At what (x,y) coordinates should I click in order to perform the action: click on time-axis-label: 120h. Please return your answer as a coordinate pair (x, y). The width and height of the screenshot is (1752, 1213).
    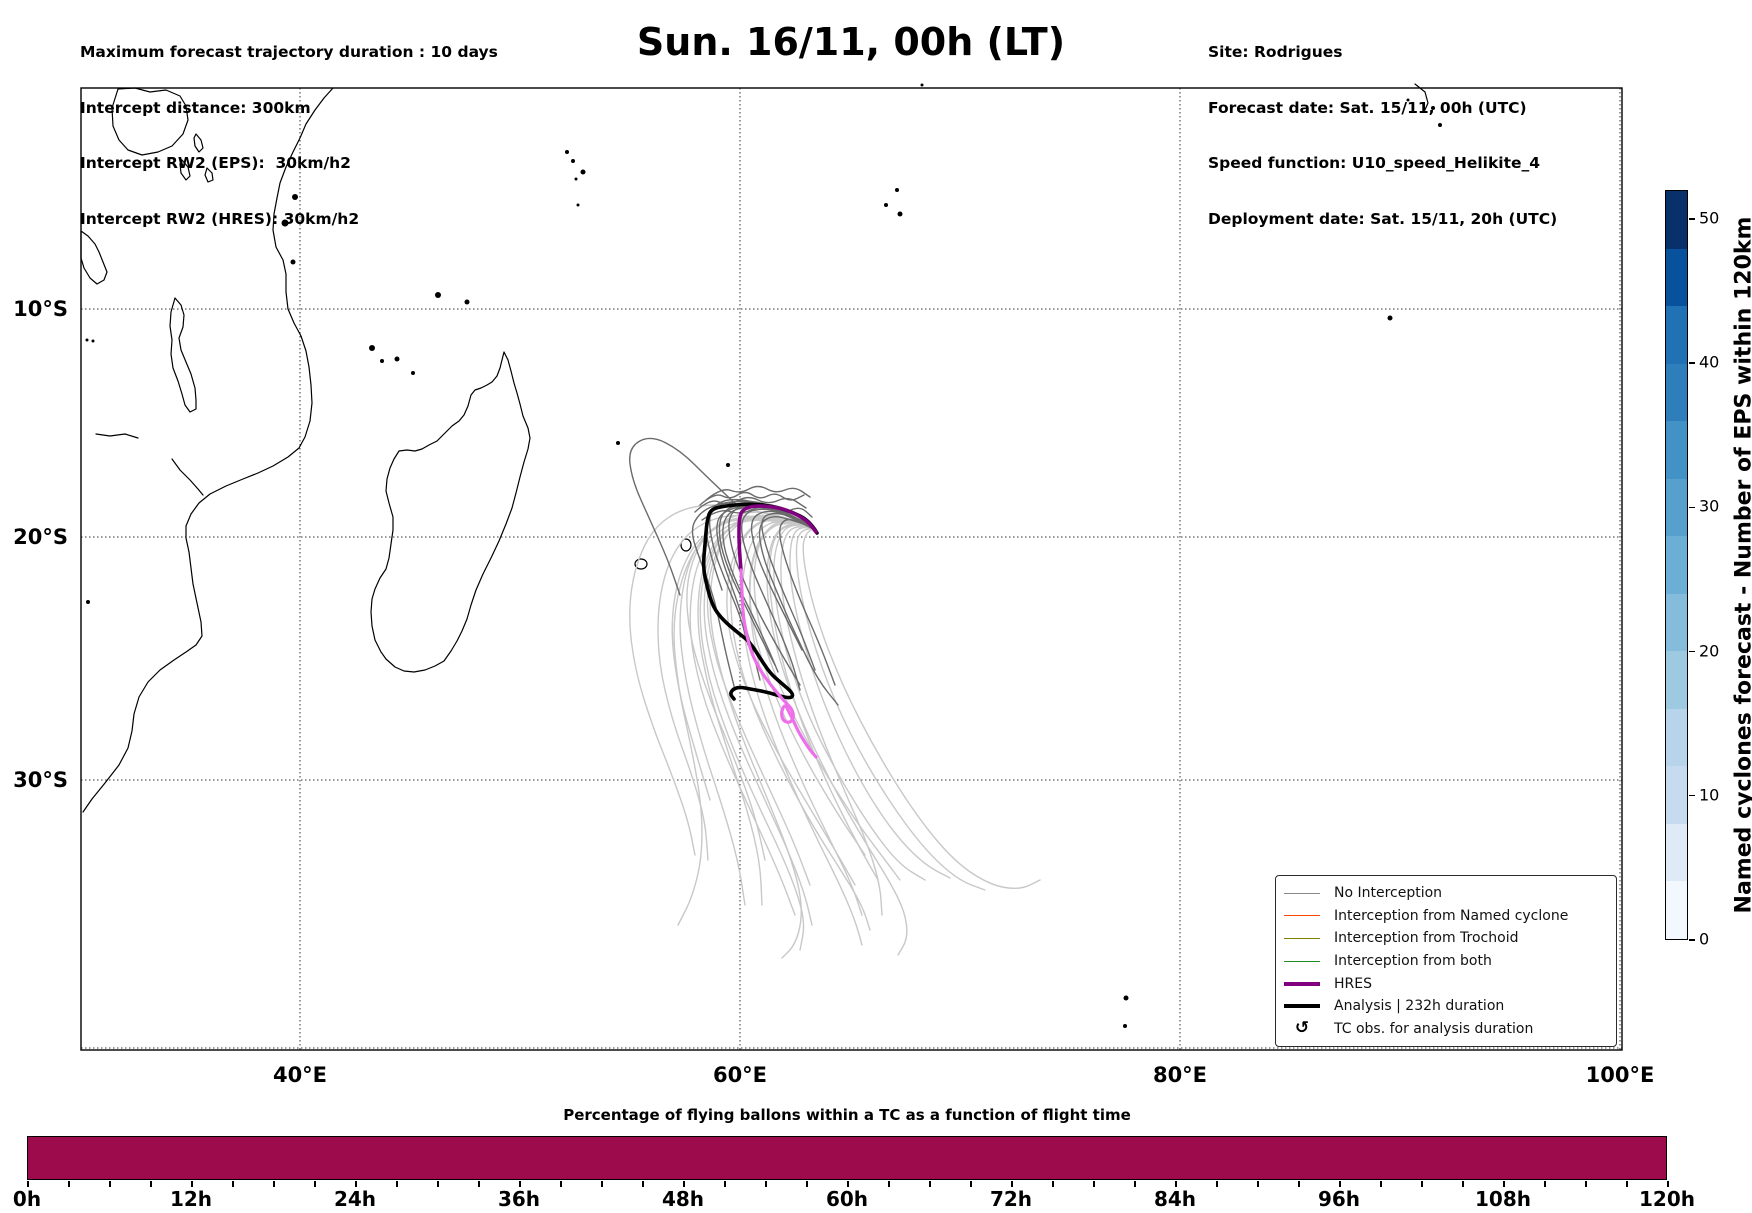
    Looking at the image, I should click on (1667, 1199).